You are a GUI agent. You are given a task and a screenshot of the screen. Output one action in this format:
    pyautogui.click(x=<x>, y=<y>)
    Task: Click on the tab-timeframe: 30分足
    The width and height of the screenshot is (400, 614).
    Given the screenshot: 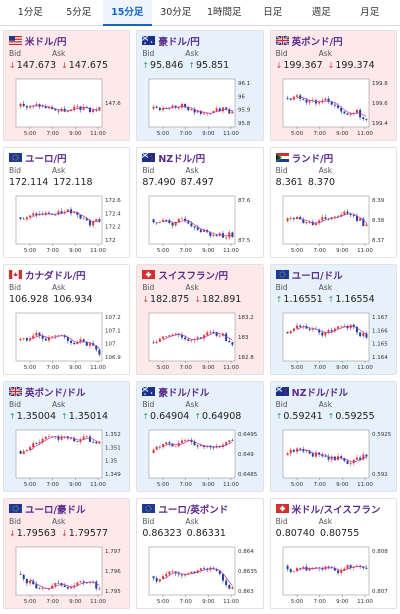 What is the action you would take?
    pyautogui.click(x=176, y=12)
    